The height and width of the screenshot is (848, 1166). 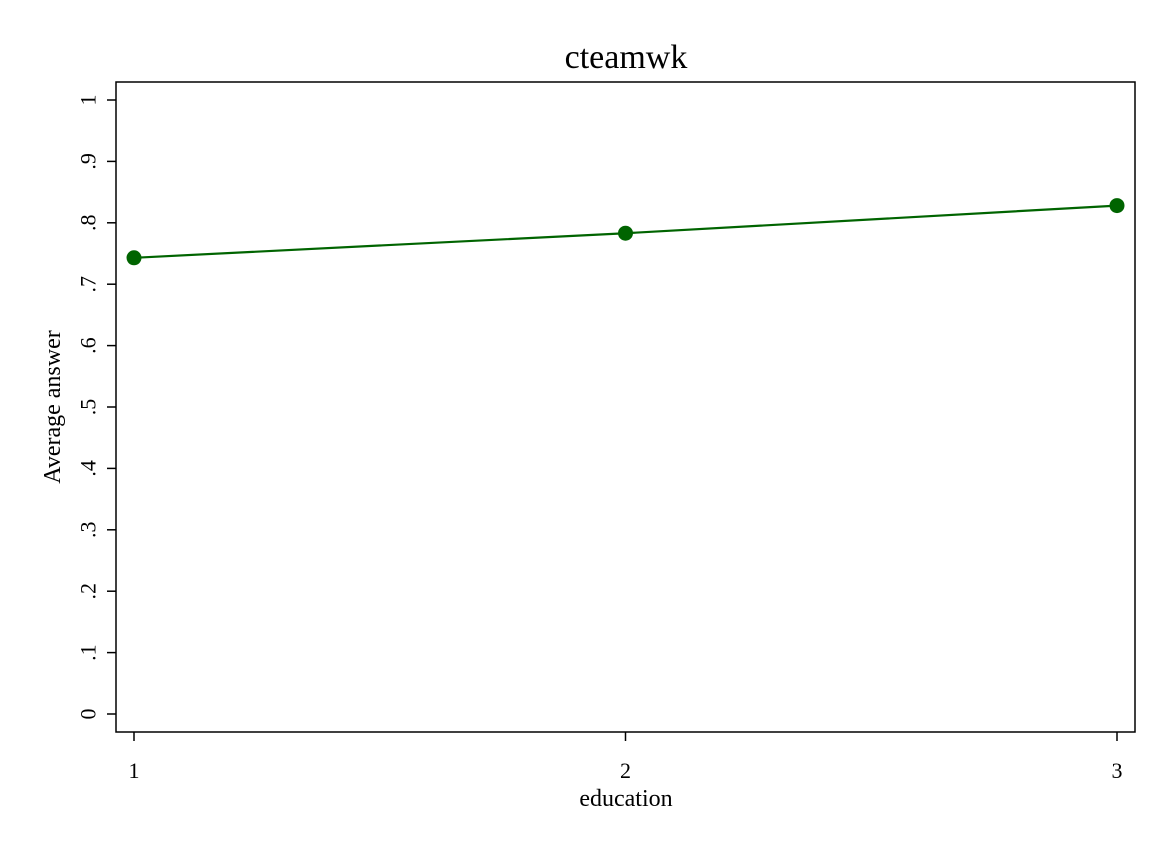 What do you see at coordinates (88, 161) in the screenshot?
I see `y-tick-label: .9` at bounding box center [88, 161].